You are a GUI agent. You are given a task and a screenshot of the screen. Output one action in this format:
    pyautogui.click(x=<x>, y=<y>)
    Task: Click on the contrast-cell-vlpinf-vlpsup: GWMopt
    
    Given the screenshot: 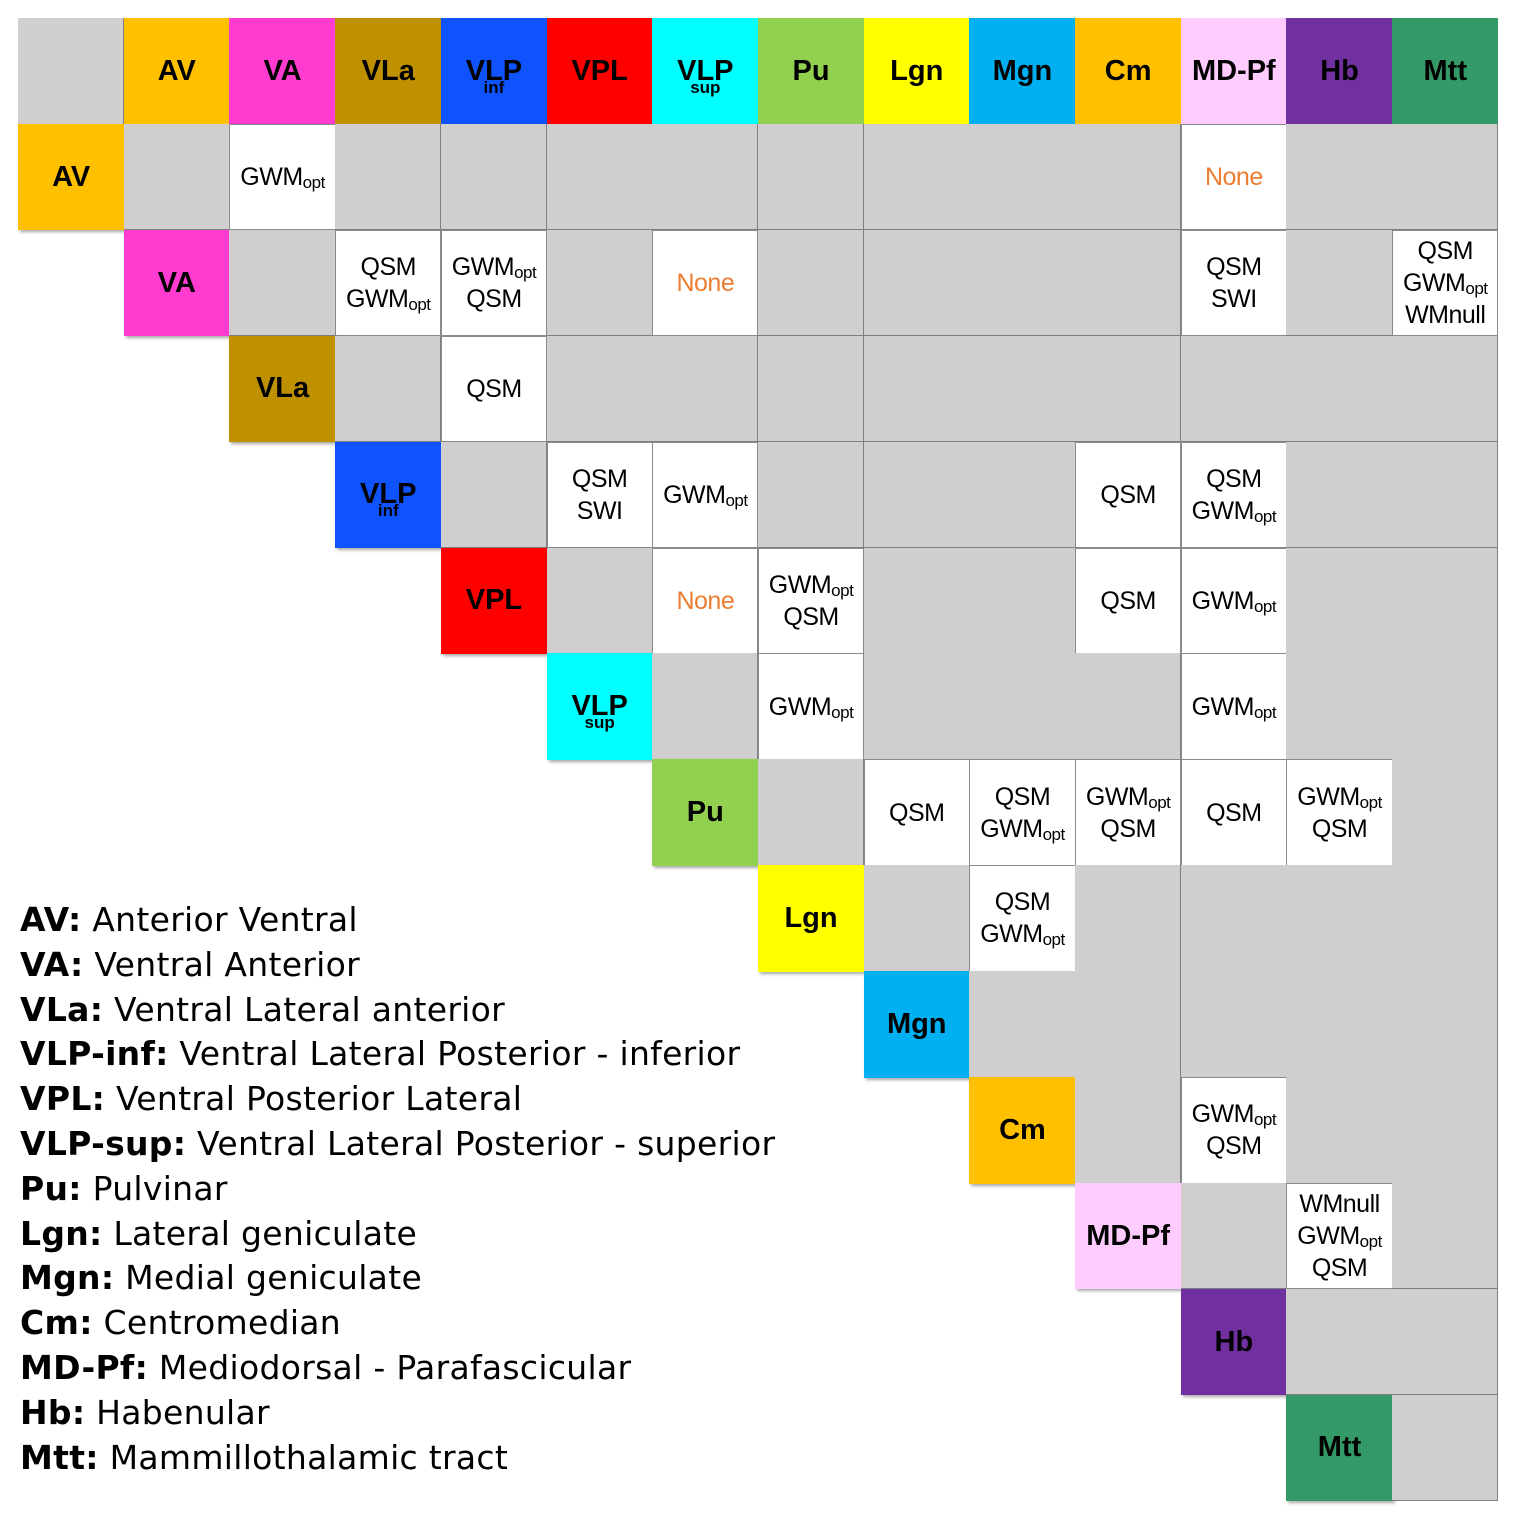 What is the action you would take?
    pyautogui.click(x=705, y=495)
    